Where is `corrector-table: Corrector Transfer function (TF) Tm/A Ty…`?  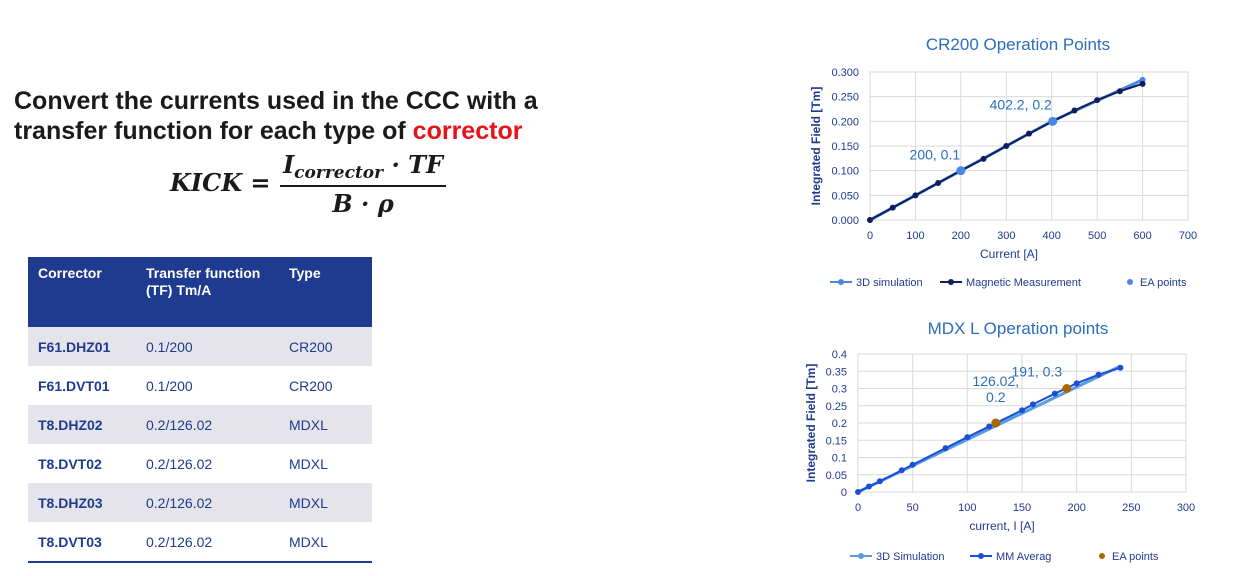
corrector-table: Corrector Transfer function (TF) Tm/A Ty… is located at coordinates (200, 410).